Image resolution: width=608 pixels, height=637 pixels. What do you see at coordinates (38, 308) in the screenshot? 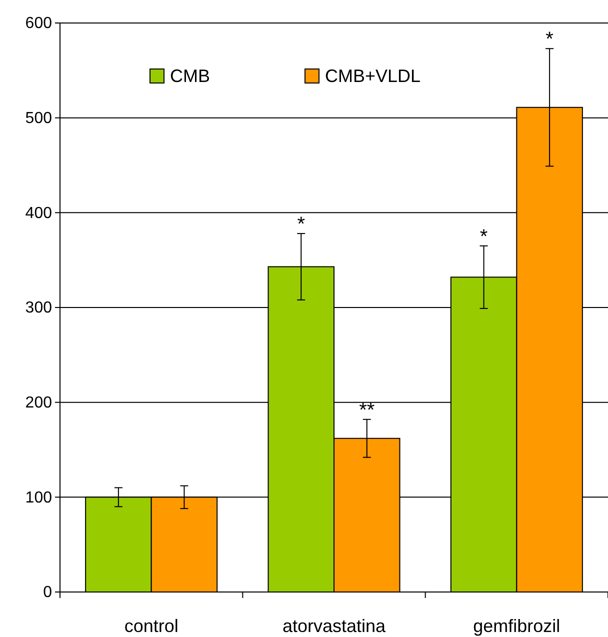
I see `y-tick-label: 300` at bounding box center [38, 308].